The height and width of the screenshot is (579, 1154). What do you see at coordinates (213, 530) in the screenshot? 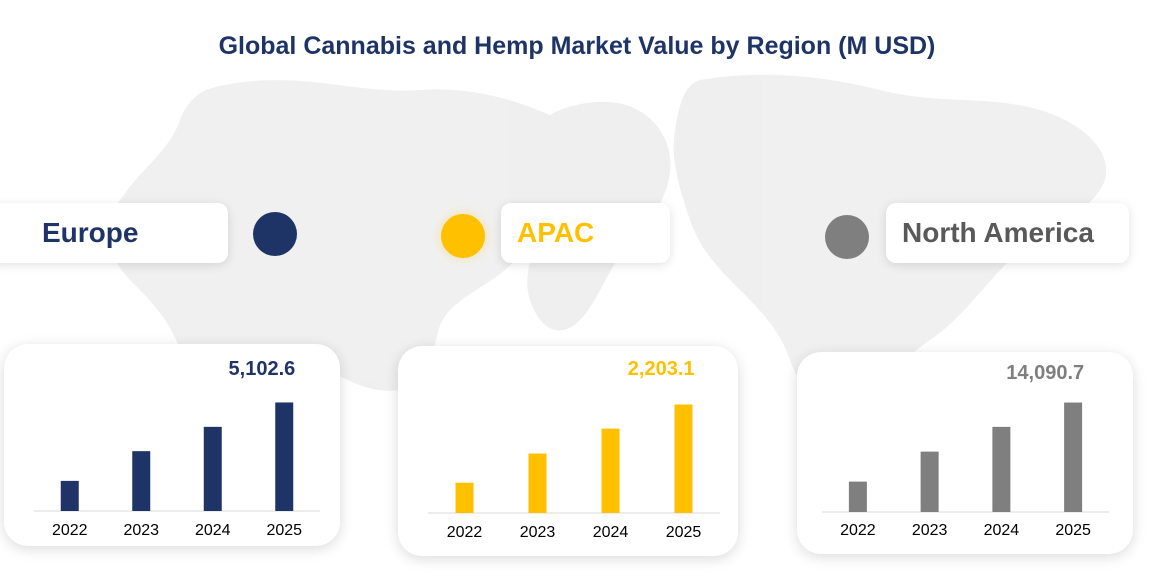
I see `europe-tick-2024: 2024` at bounding box center [213, 530].